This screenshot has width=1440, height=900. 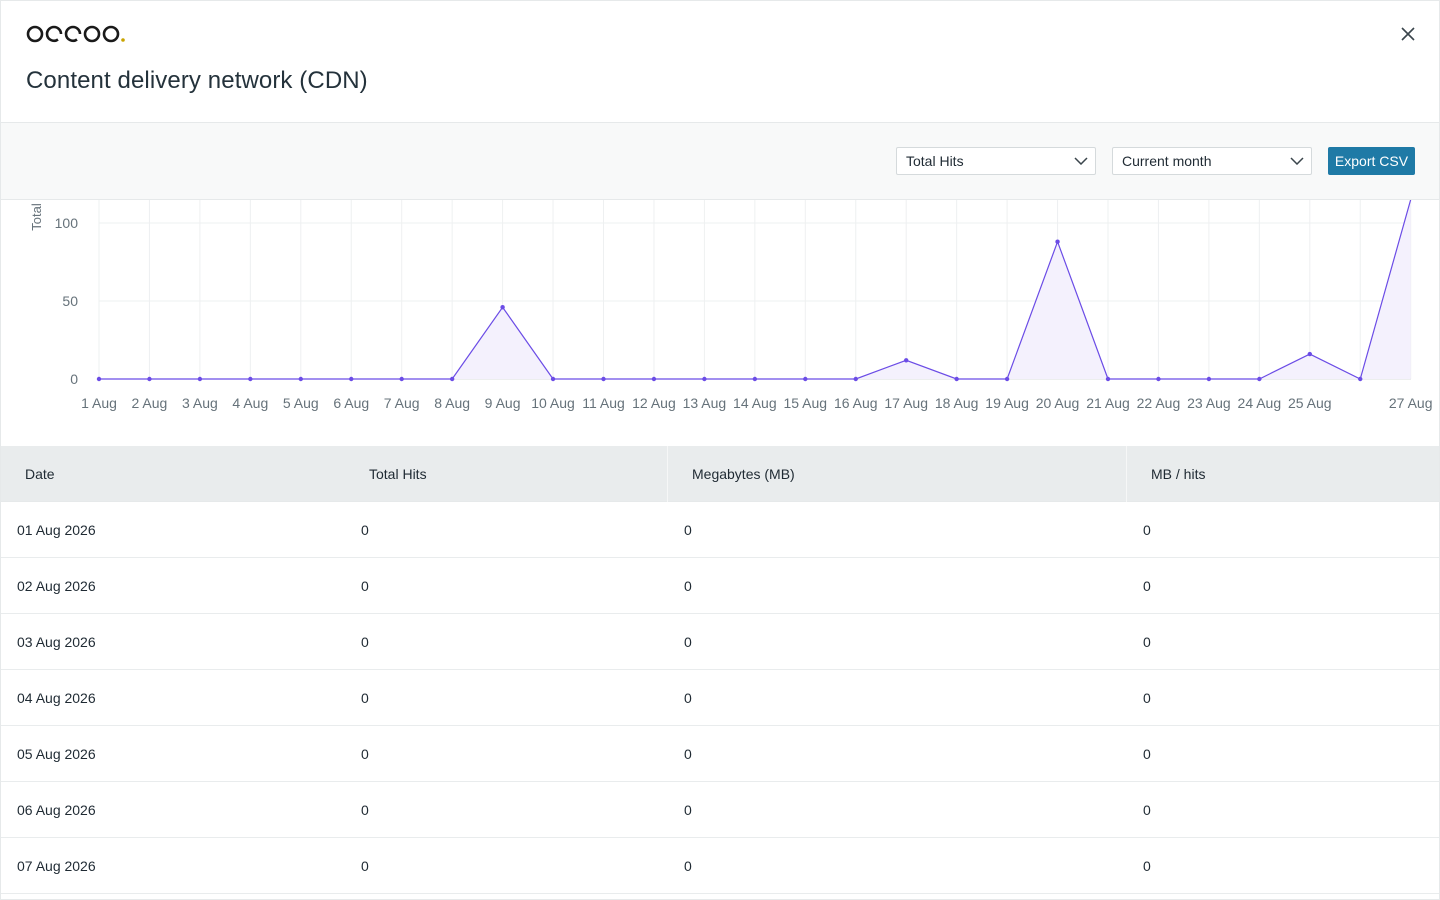 I want to click on x-tick-label: 6 Aug, so click(x=351, y=403).